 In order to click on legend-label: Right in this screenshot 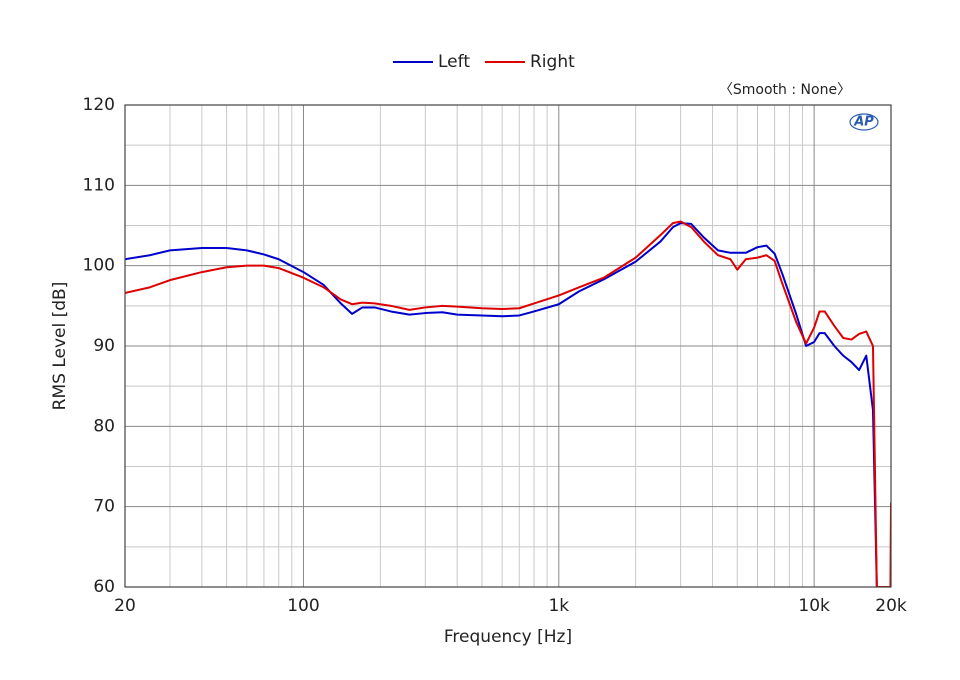, I will do `click(552, 62)`.